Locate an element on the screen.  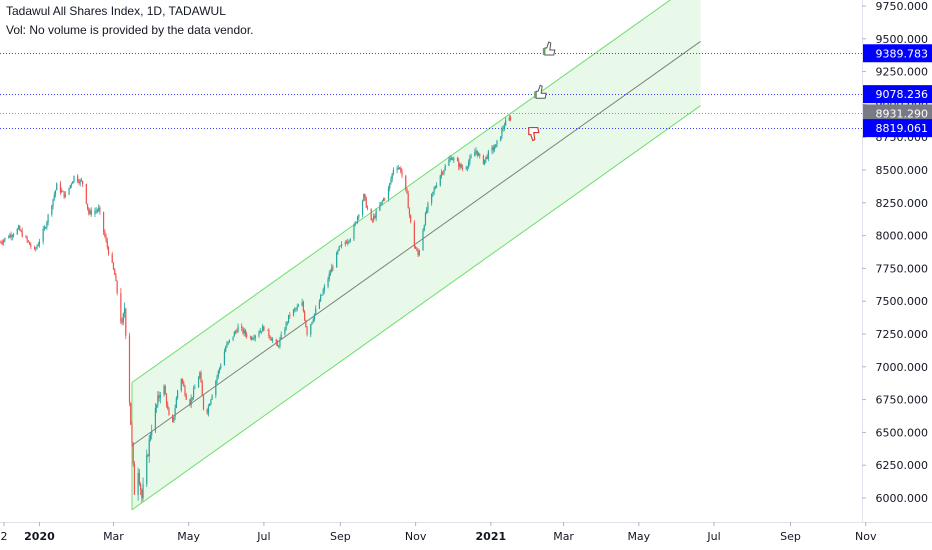
symbol-legend: Tadawul All Shares Index, 1D, TADAWUL is located at coordinates (116, 11).